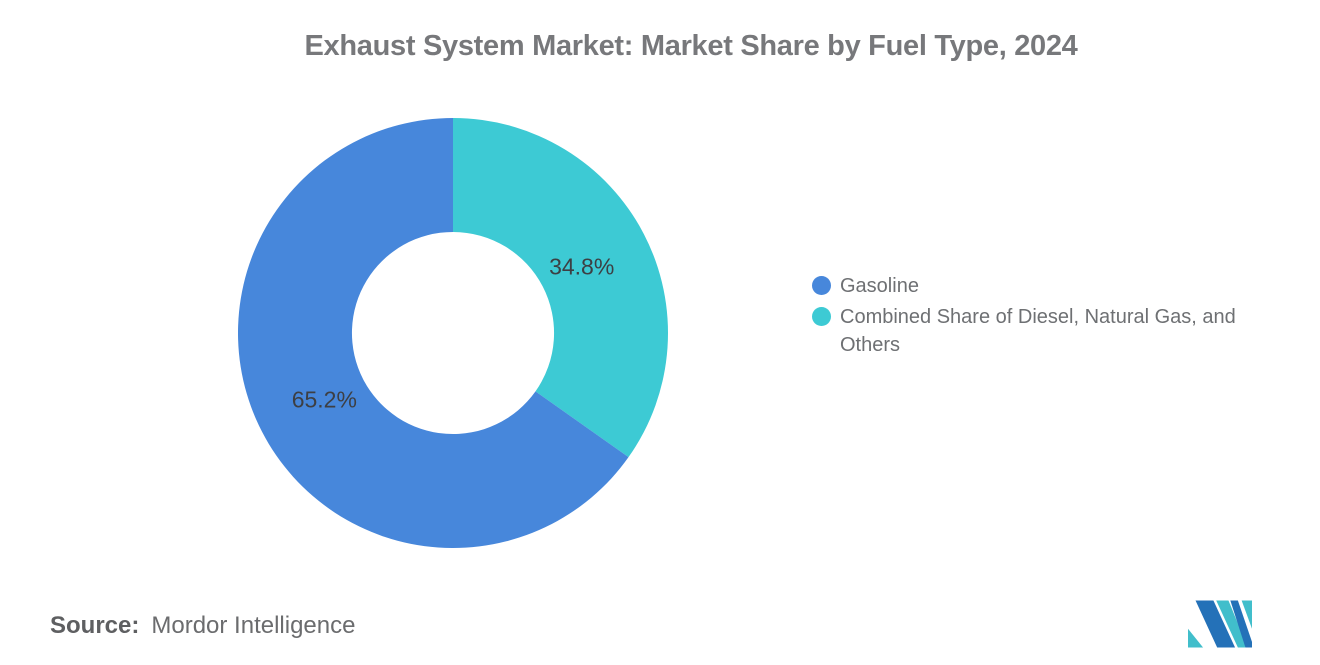  What do you see at coordinates (879, 286) in the screenshot?
I see `legend-label: Gasoline` at bounding box center [879, 286].